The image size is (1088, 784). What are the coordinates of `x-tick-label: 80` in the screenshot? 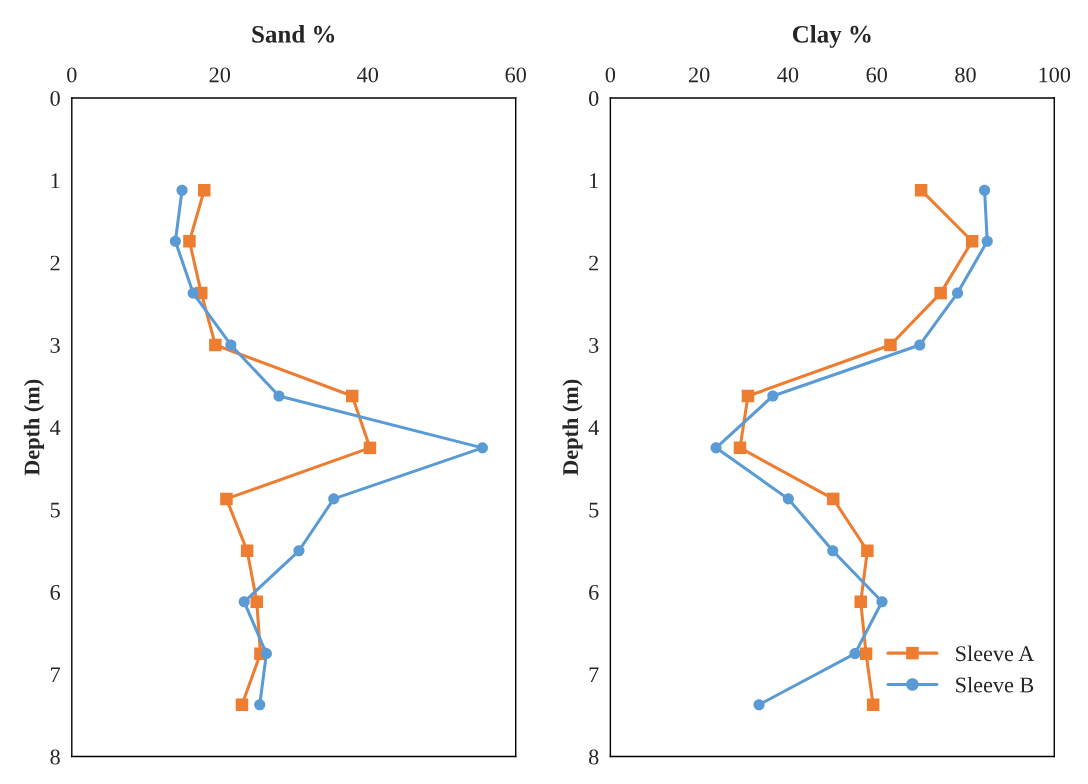 It's located at (965, 75).